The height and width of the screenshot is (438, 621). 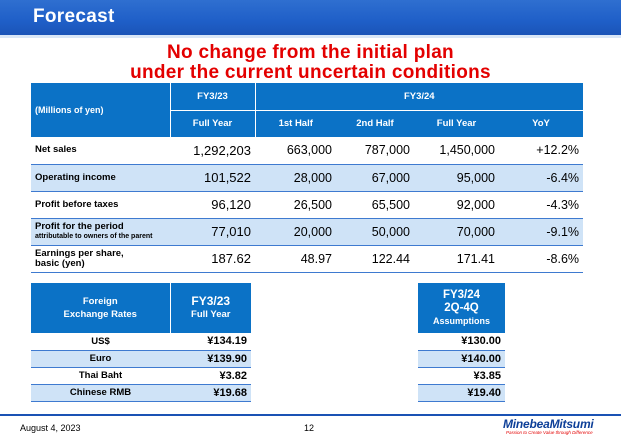 I want to click on fx-header-line-1: Foreign, so click(x=100, y=301).